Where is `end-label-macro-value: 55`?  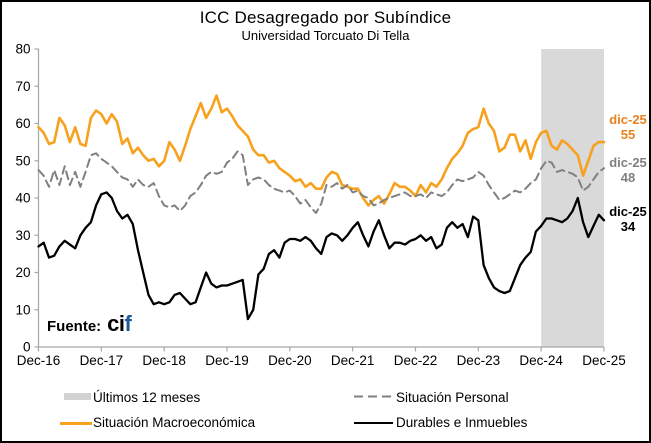 end-label-macro-value: 55 is located at coordinates (628, 134).